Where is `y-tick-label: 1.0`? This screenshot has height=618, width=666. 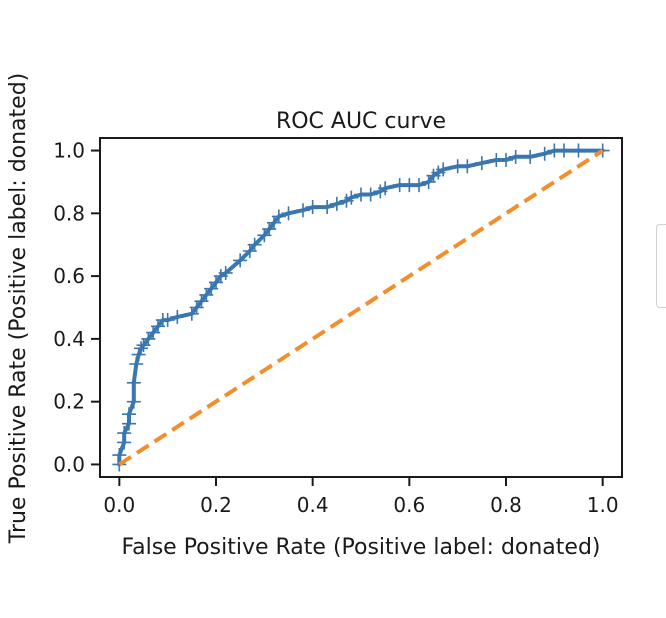 y-tick-label: 1.0 is located at coordinates (69, 151).